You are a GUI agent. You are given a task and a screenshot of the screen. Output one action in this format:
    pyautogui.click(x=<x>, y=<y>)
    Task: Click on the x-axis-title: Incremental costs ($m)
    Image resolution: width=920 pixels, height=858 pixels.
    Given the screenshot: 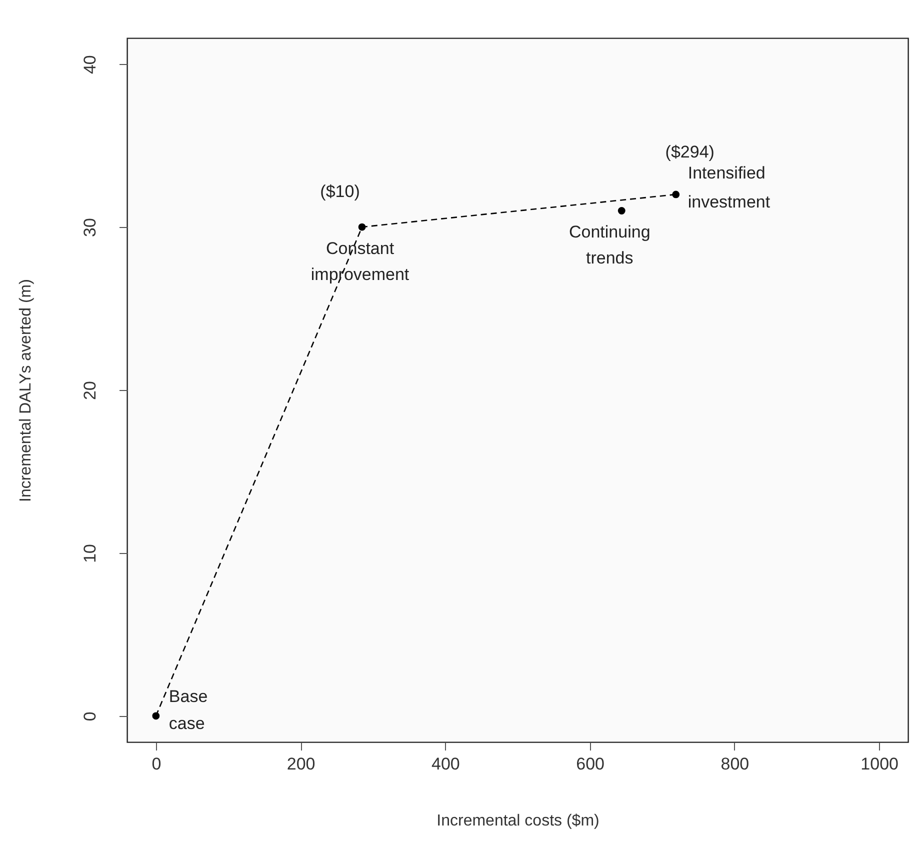 What is the action you would take?
    pyautogui.click(x=518, y=821)
    